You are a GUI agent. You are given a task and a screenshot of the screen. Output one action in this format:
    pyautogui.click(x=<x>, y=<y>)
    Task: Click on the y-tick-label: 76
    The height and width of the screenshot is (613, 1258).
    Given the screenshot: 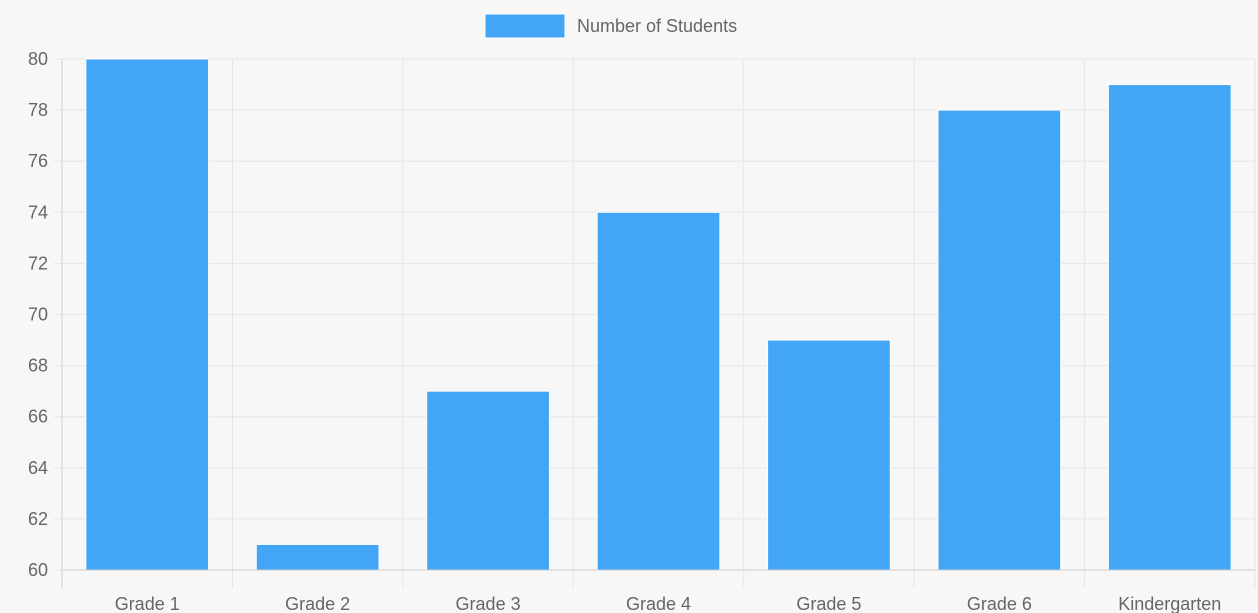 What is the action you would take?
    pyautogui.click(x=38, y=161)
    